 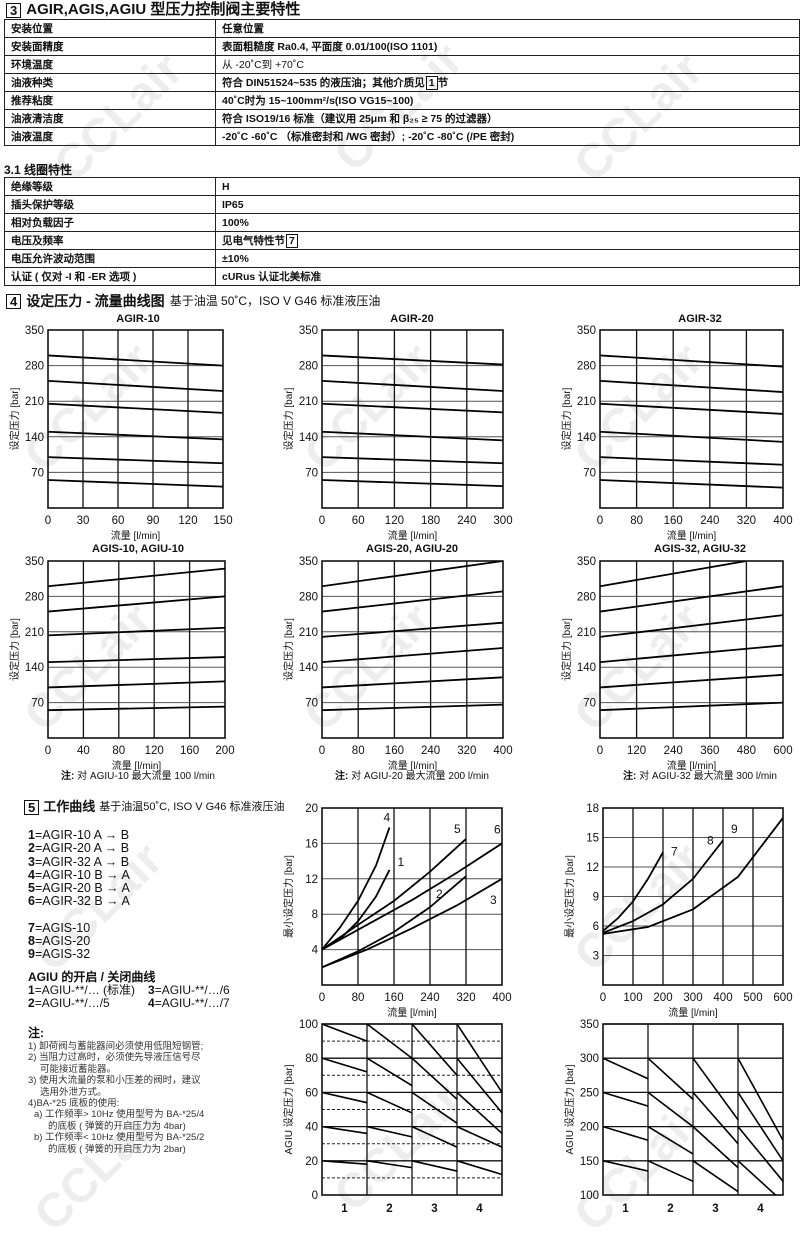 What do you see at coordinates (420, 776) in the screenshot?
I see `note-text: 对 AGIU-20 最大流量 200 l/min` at bounding box center [420, 776].